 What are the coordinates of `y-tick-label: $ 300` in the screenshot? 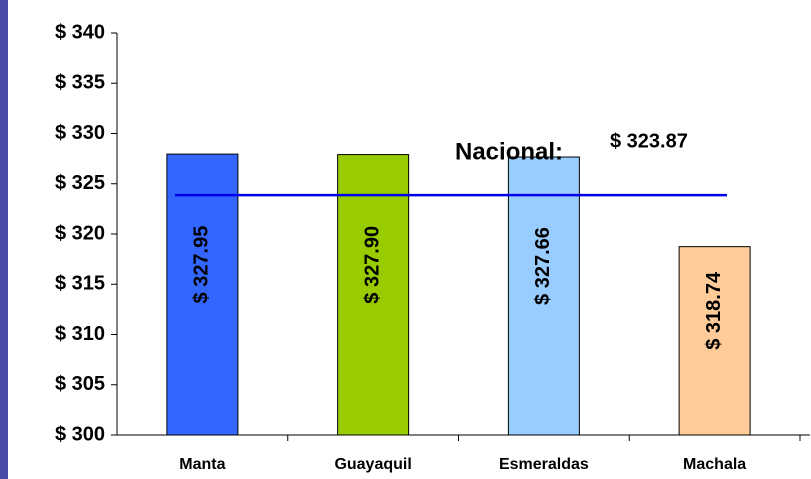 It's located at (80, 434).